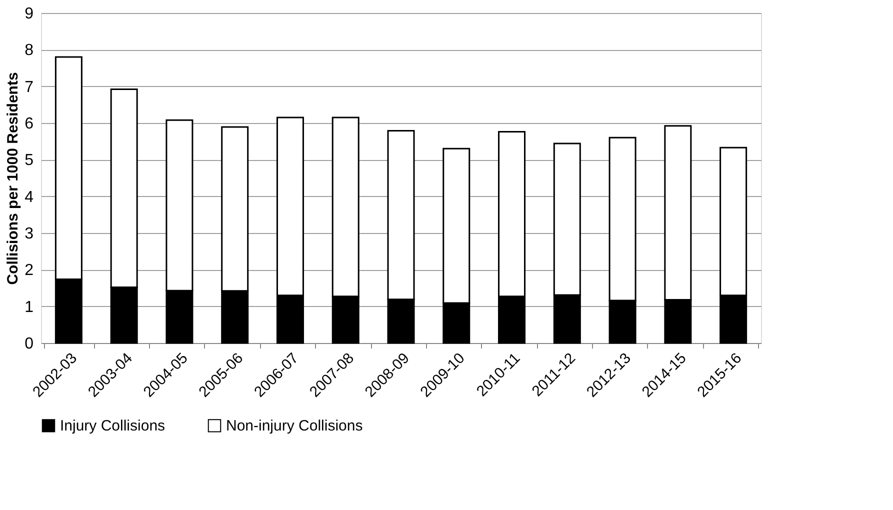  I want to click on y-tick-label: 0, so click(29, 344).